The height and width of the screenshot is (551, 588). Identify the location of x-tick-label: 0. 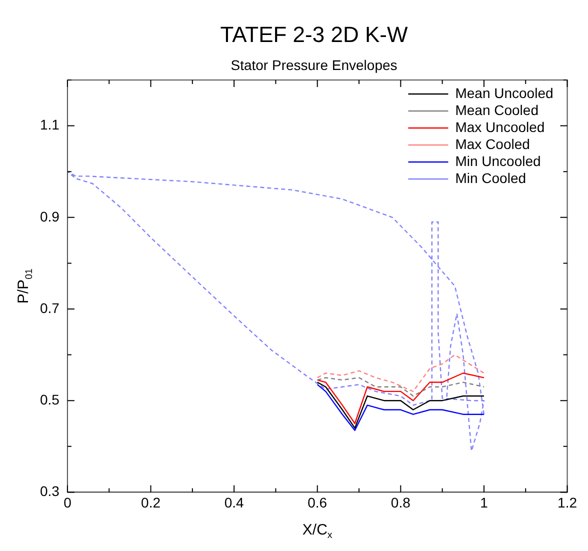
(68, 502).